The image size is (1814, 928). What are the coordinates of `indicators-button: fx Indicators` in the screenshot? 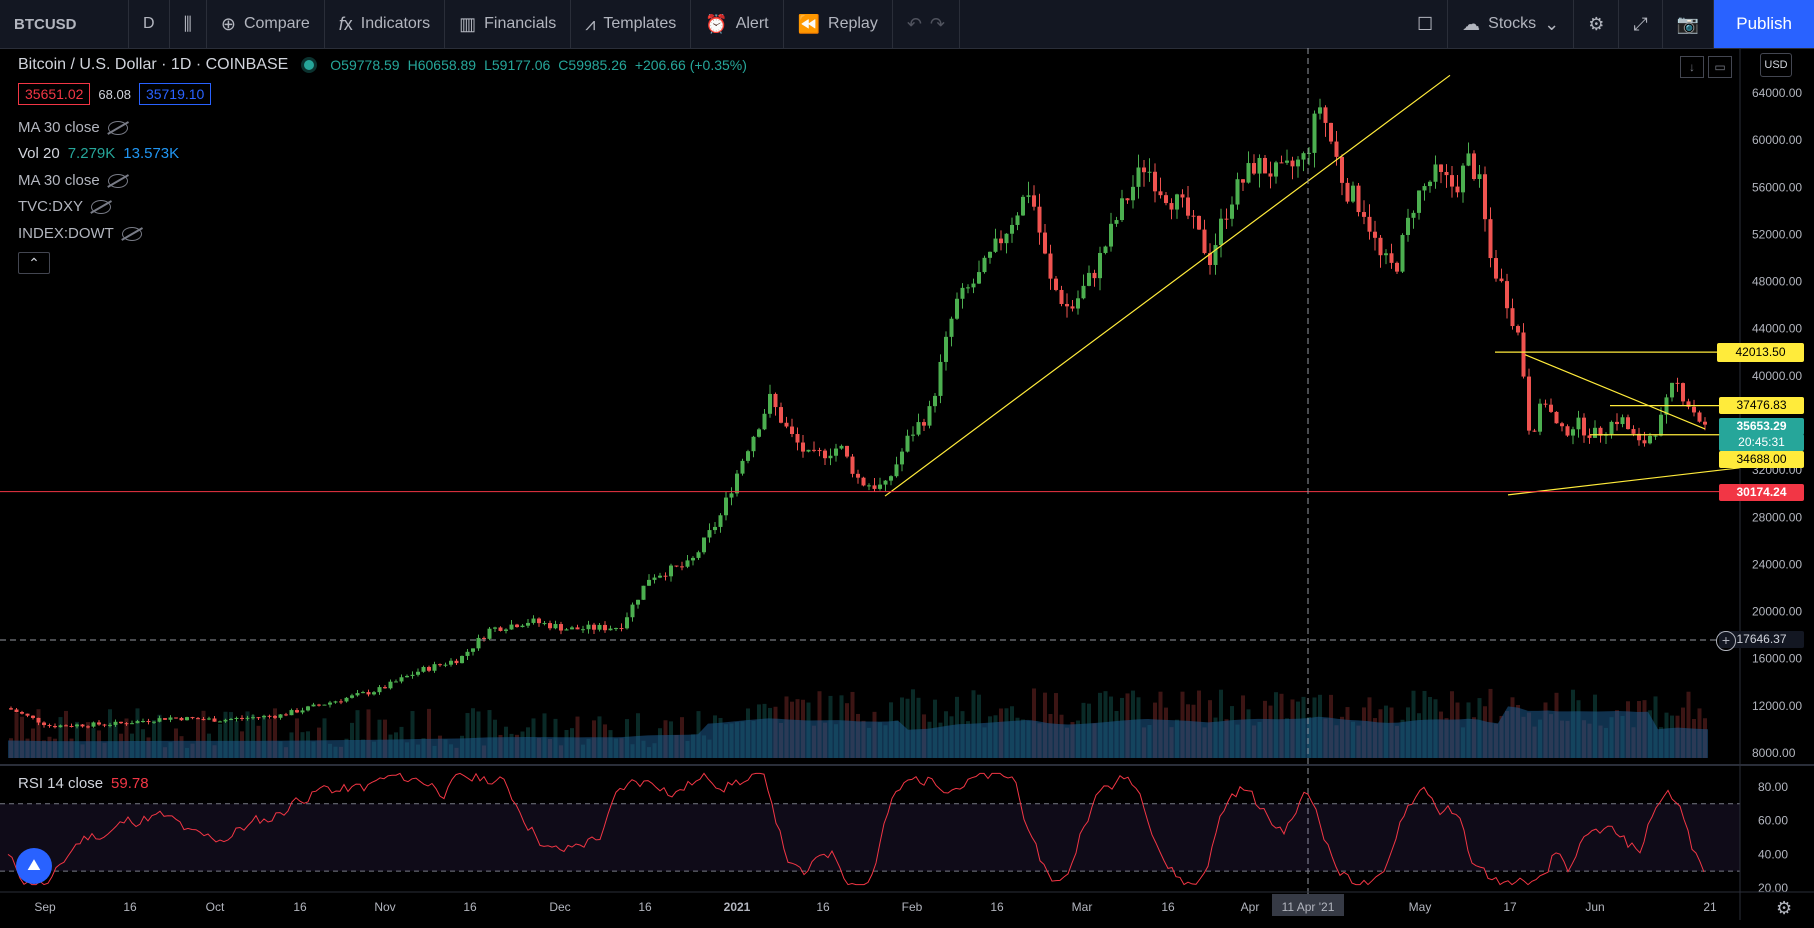 It's located at (385, 24).